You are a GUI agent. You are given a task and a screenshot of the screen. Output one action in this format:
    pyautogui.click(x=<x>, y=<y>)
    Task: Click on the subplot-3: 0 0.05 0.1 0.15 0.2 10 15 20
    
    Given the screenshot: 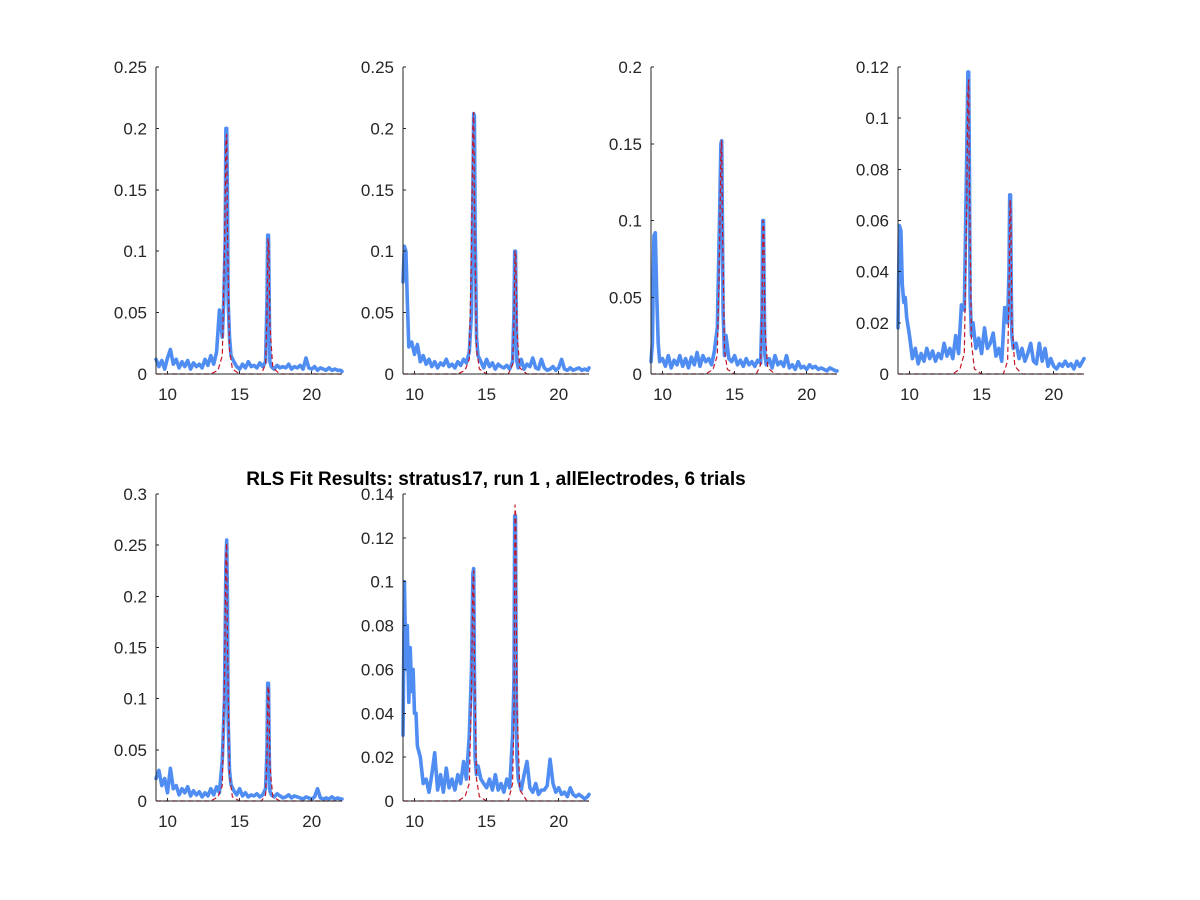 What is the action you would take?
    pyautogui.click(x=724, y=231)
    